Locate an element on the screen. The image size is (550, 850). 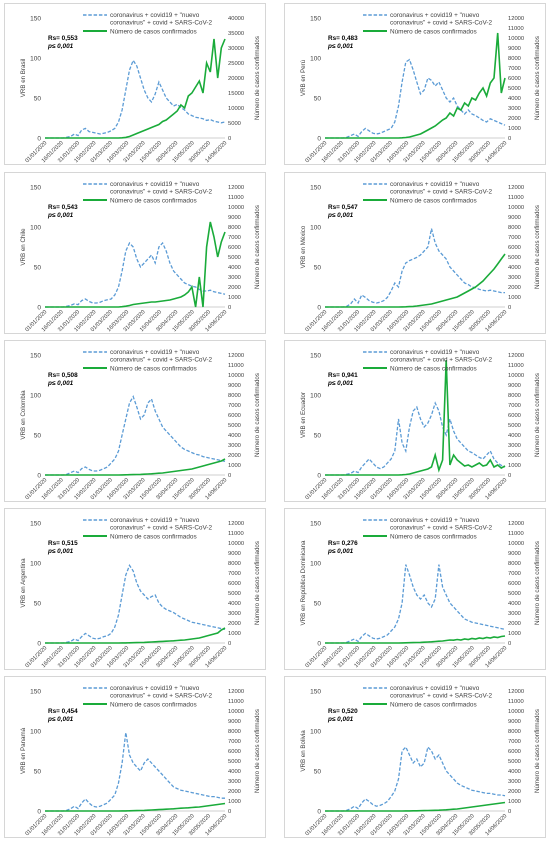
stat-p-label: p≤ 0,001 is located at coordinates (340, 719).